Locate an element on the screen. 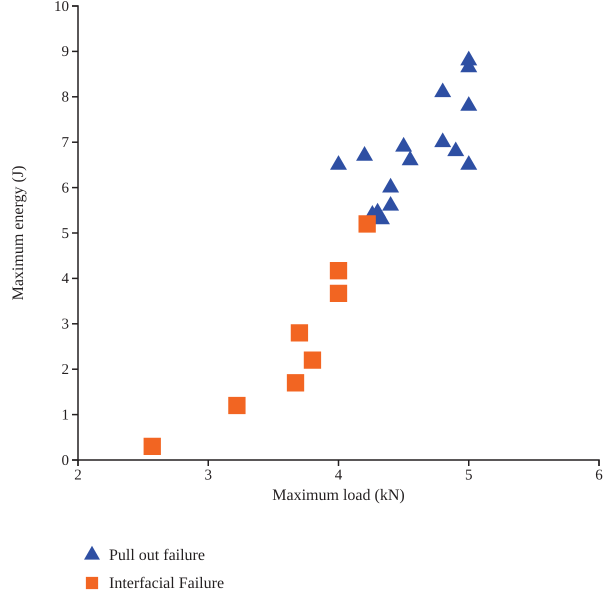 The image size is (603, 600). x-tick-label: 2 is located at coordinates (78, 476).